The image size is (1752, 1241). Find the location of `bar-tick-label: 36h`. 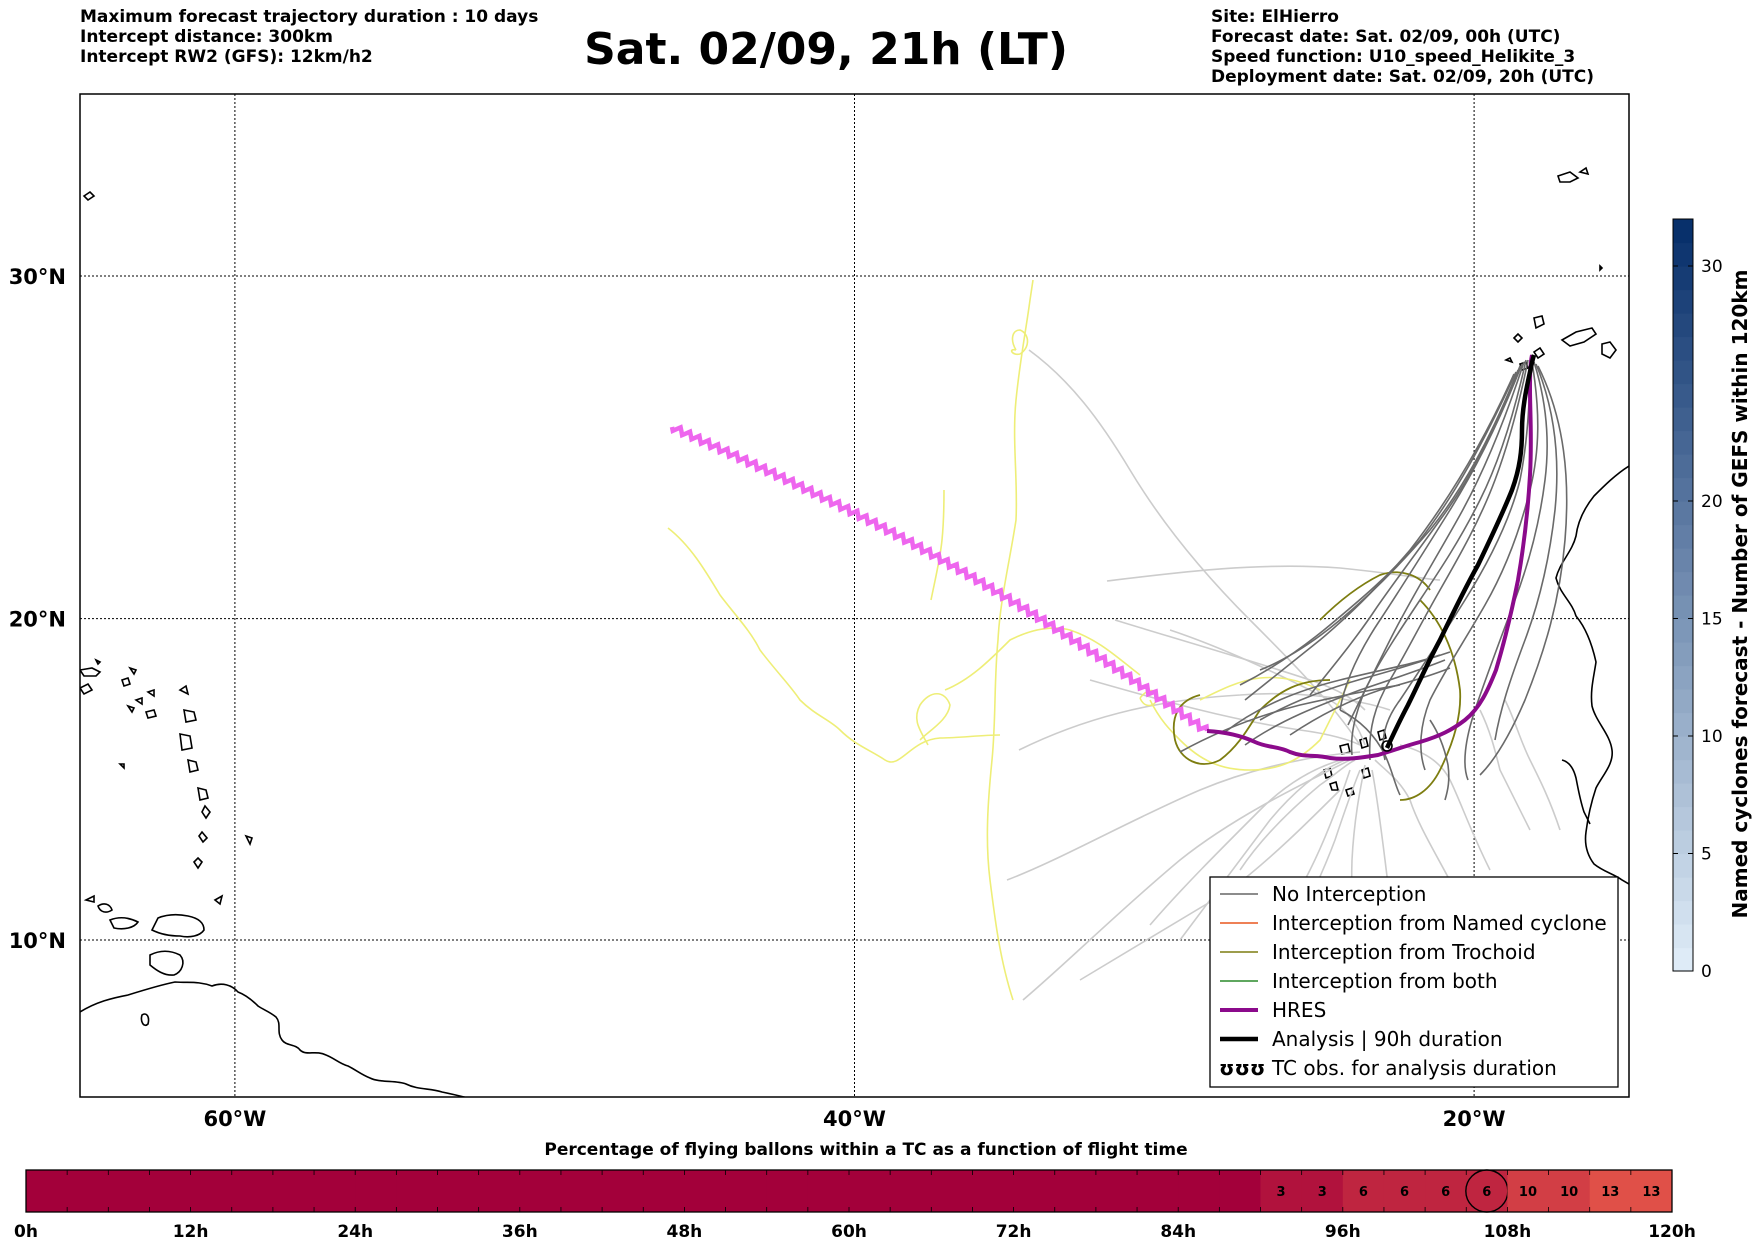

bar-tick-label: 36h is located at coordinates (520, 1231).